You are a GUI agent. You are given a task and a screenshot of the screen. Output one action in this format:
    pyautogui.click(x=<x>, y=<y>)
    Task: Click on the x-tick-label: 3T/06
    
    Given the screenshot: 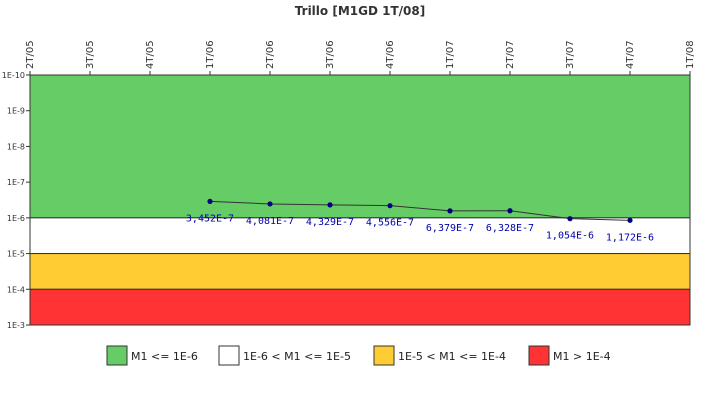 What is the action you would take?
    pyautogui.click(x=330, y=54)
    